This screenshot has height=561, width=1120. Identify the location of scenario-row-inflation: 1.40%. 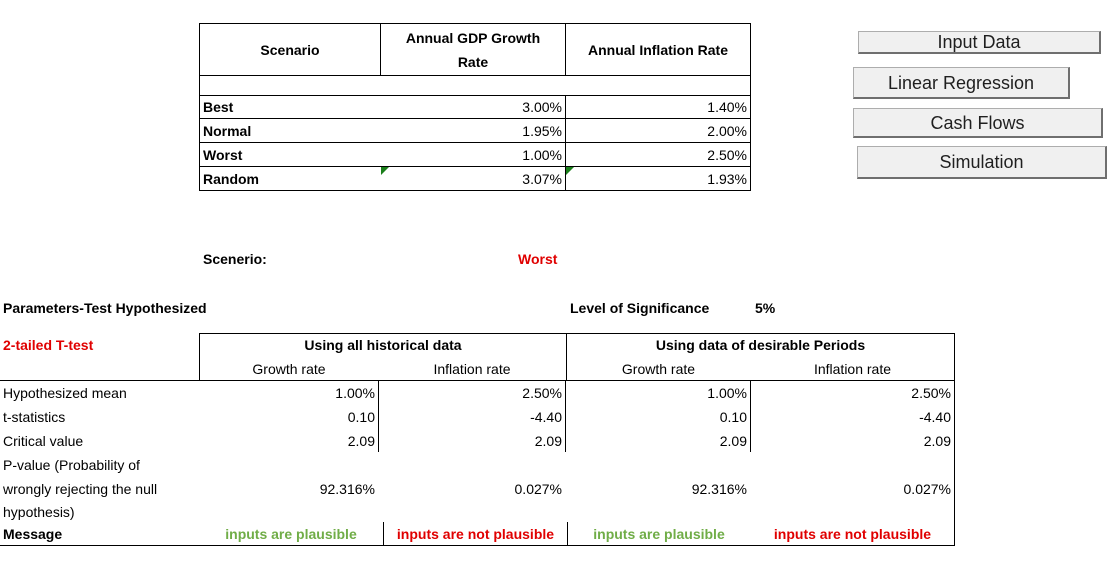
(727, 107).